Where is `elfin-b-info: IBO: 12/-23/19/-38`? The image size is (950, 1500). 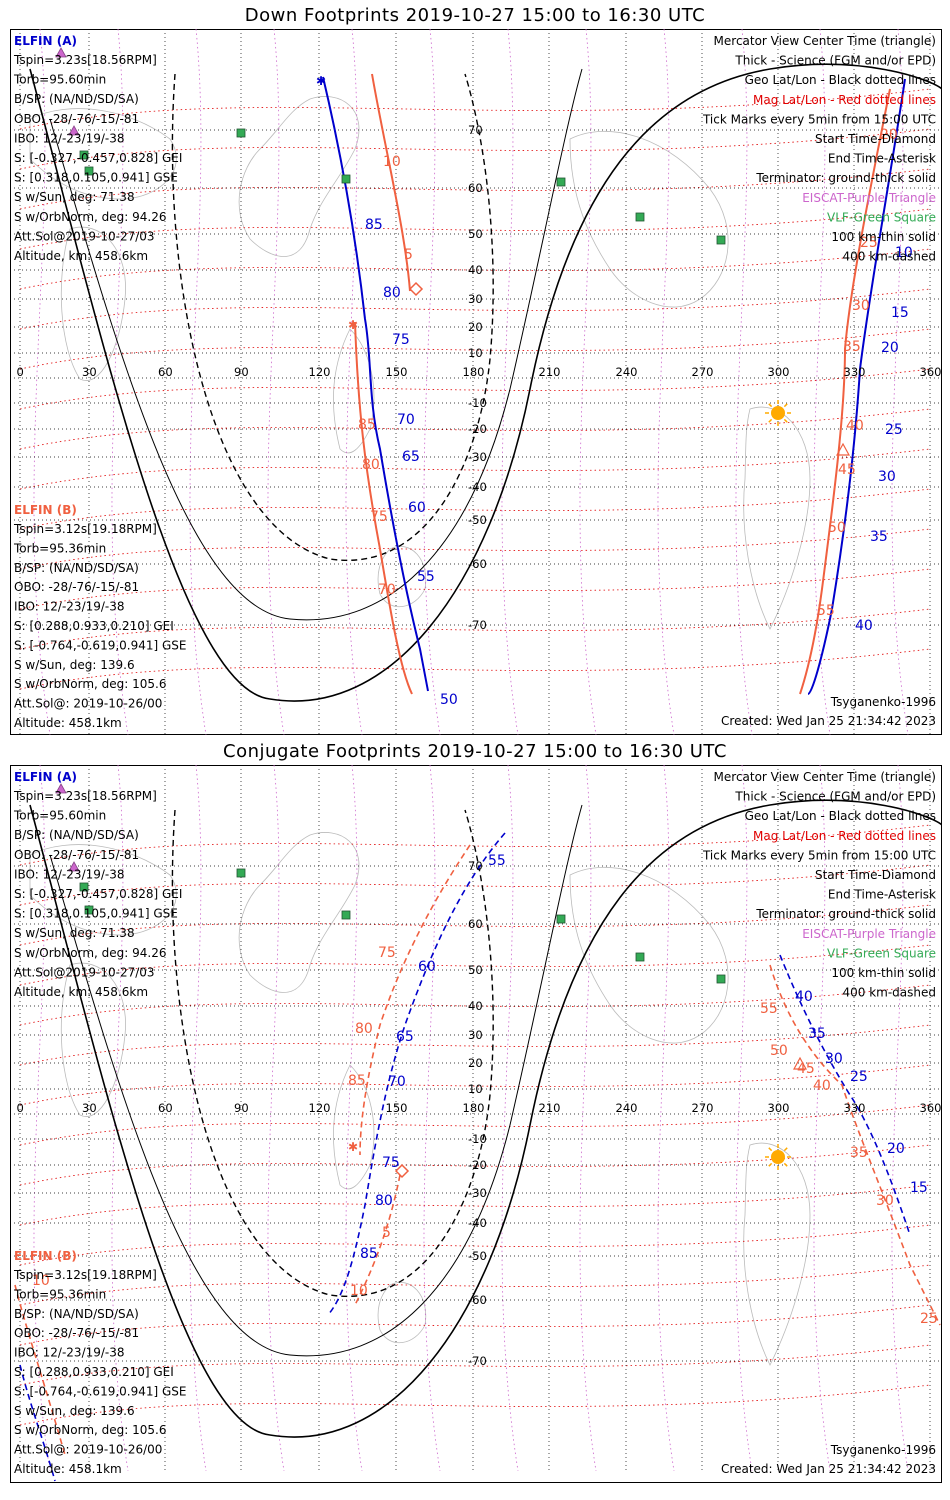
elfin-b-info: IBO: 12/-23/19/-38 is located at coordinates (69, 607).